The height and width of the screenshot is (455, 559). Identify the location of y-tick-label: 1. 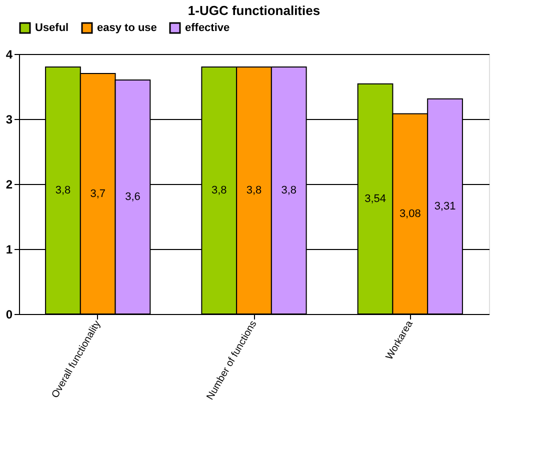
(9, 249).